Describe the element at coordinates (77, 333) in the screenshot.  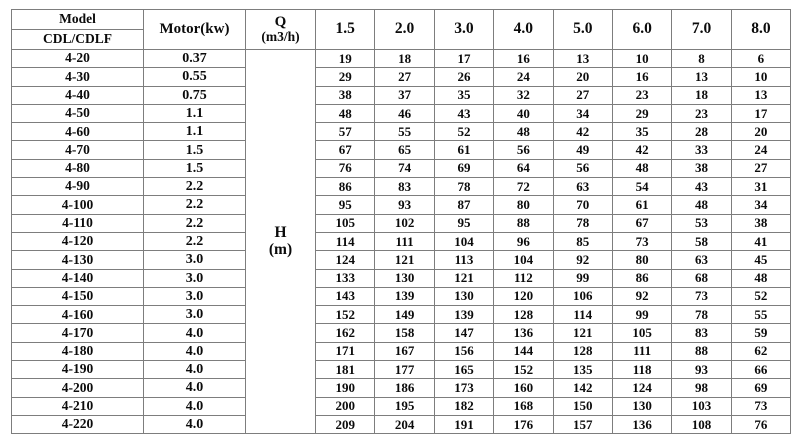
I see `cell-model: 4-170` at that location.